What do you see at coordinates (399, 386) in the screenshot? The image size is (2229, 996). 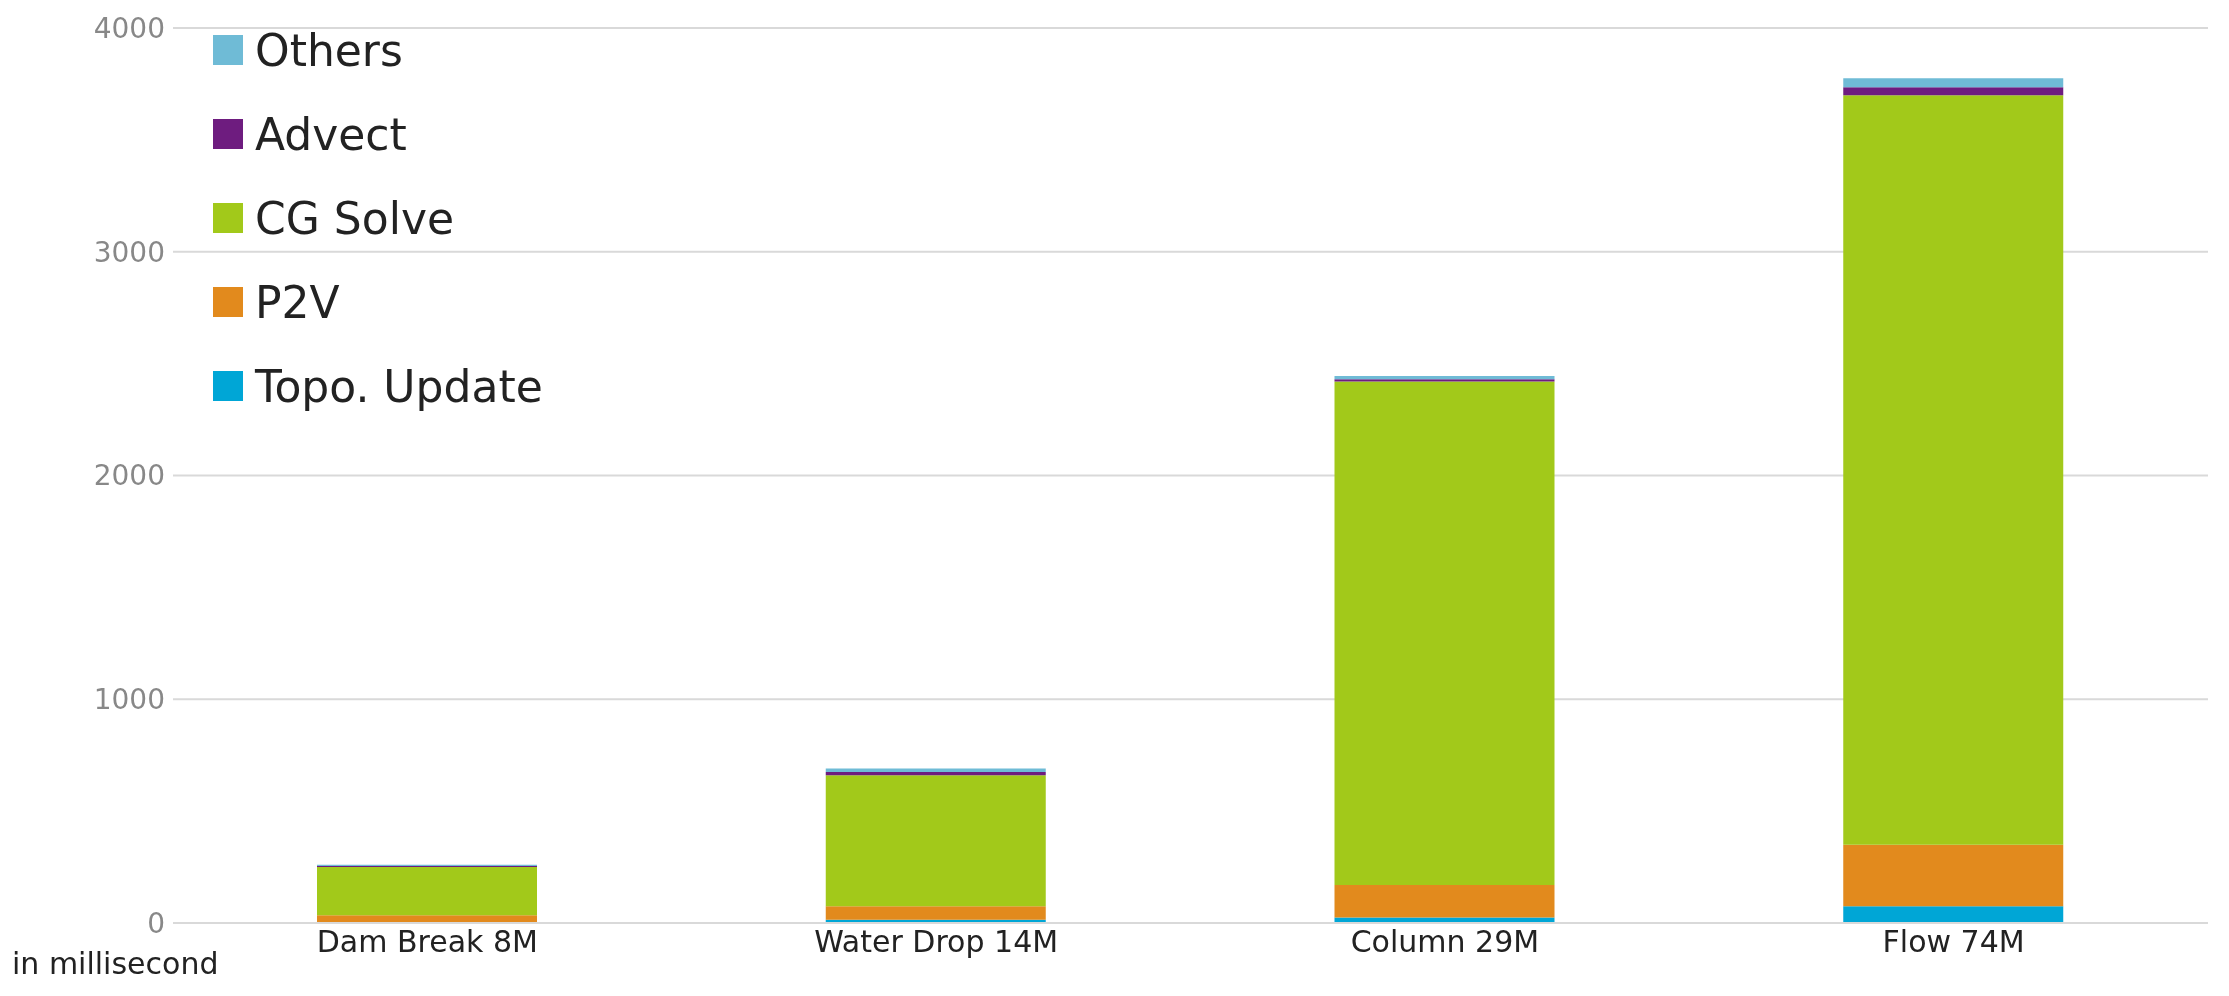 I see `legend-label: Topo. Update` at bounding box center [399, 386].